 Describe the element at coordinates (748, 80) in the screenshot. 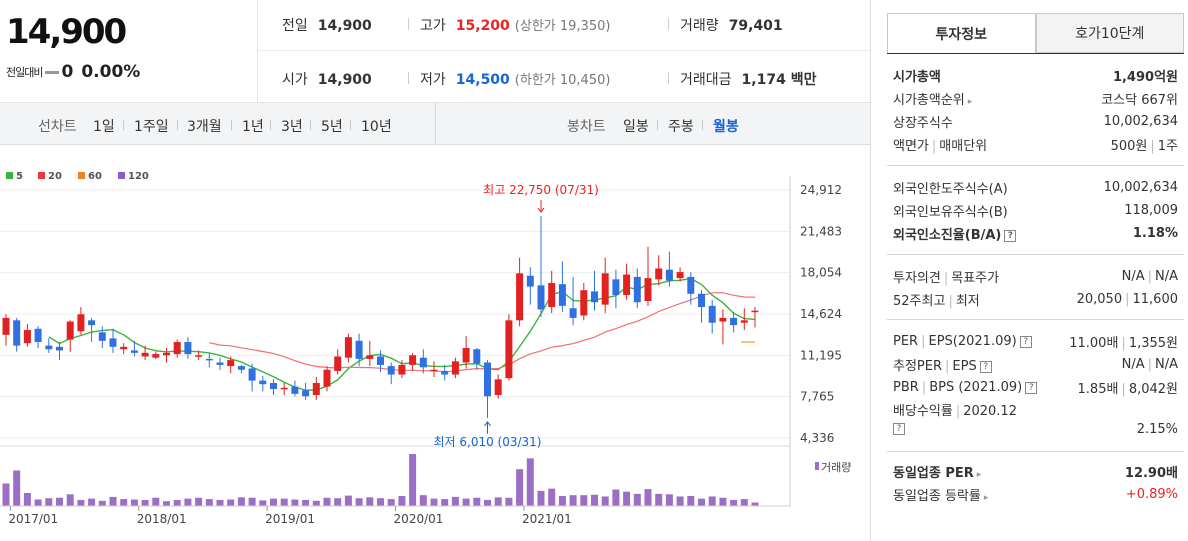

I see `stat-trade-value: 거래대금 1,174 백만` at that location.